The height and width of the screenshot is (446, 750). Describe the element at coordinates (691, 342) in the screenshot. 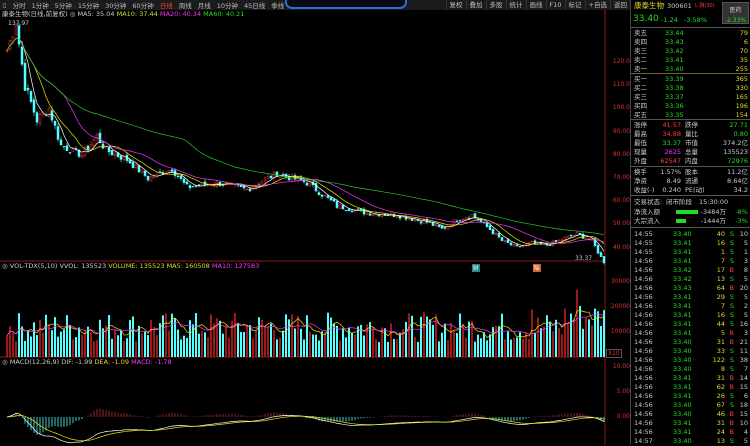

I see `tick-row: 14:56 33.40 31 B 21` at that location.